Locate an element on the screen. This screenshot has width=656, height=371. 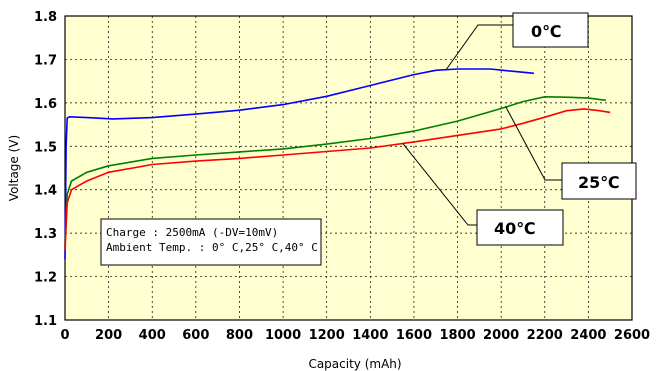
x-axis-label: Capacity (mAh) is located at coordinates (354, 364).